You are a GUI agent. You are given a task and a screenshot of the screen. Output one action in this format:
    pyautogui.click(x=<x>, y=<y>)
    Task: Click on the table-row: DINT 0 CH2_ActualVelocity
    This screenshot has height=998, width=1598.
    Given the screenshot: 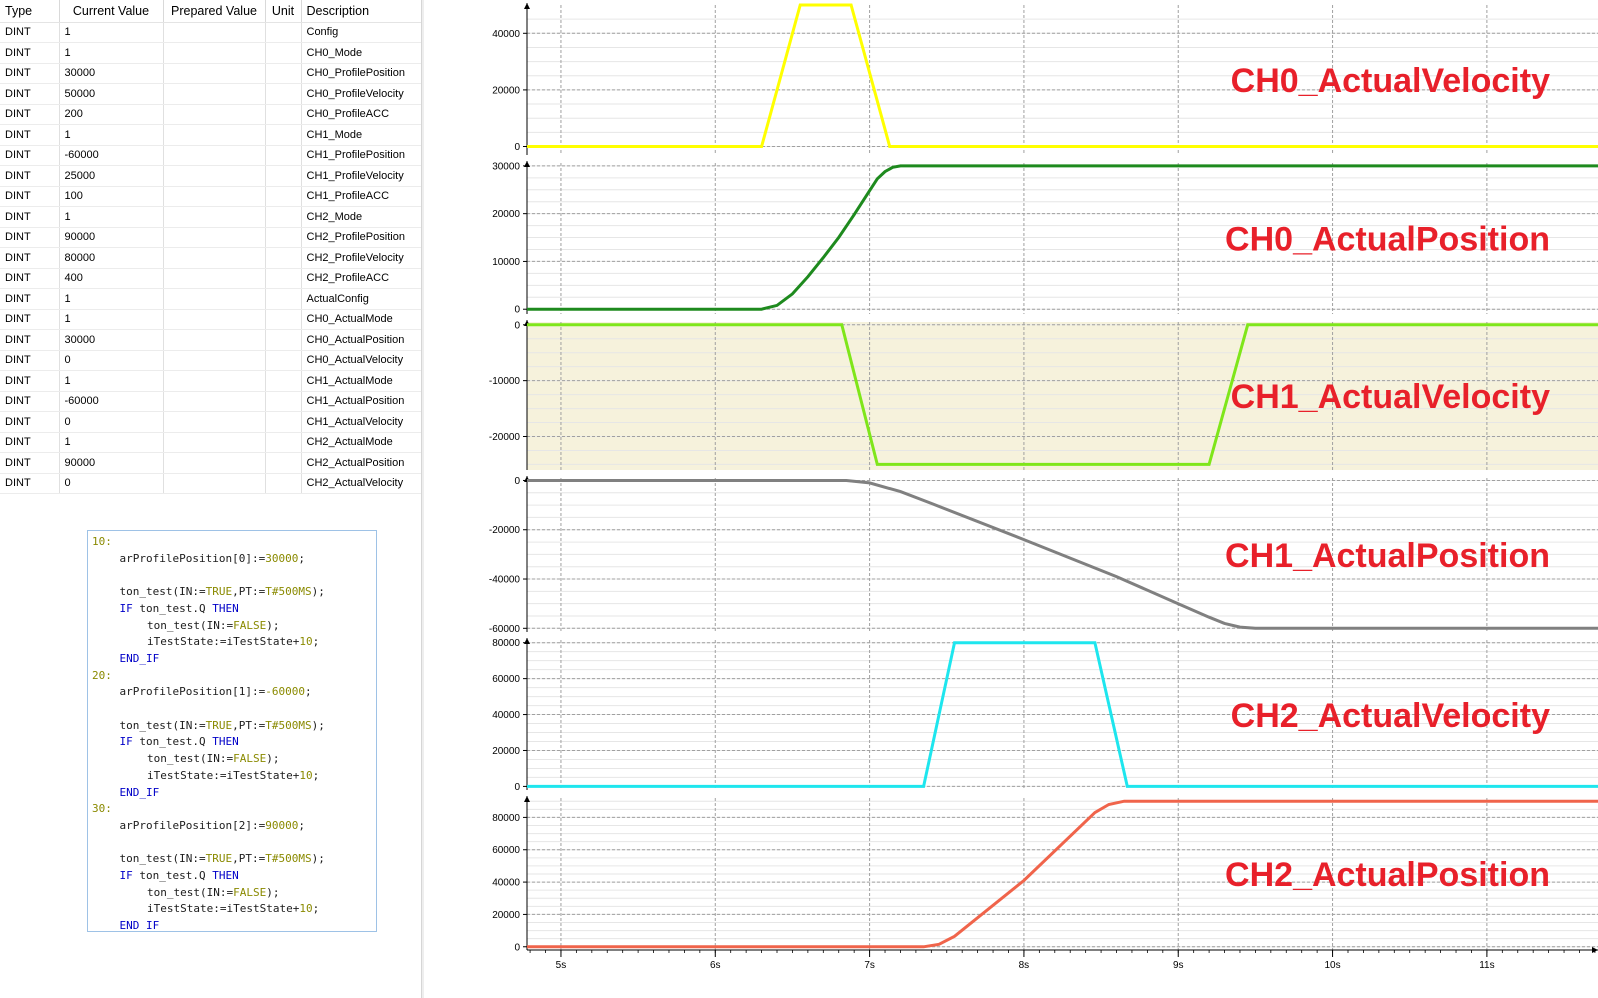 What is the action you would take?
    pyautogui.click(x=211, y=483)
    